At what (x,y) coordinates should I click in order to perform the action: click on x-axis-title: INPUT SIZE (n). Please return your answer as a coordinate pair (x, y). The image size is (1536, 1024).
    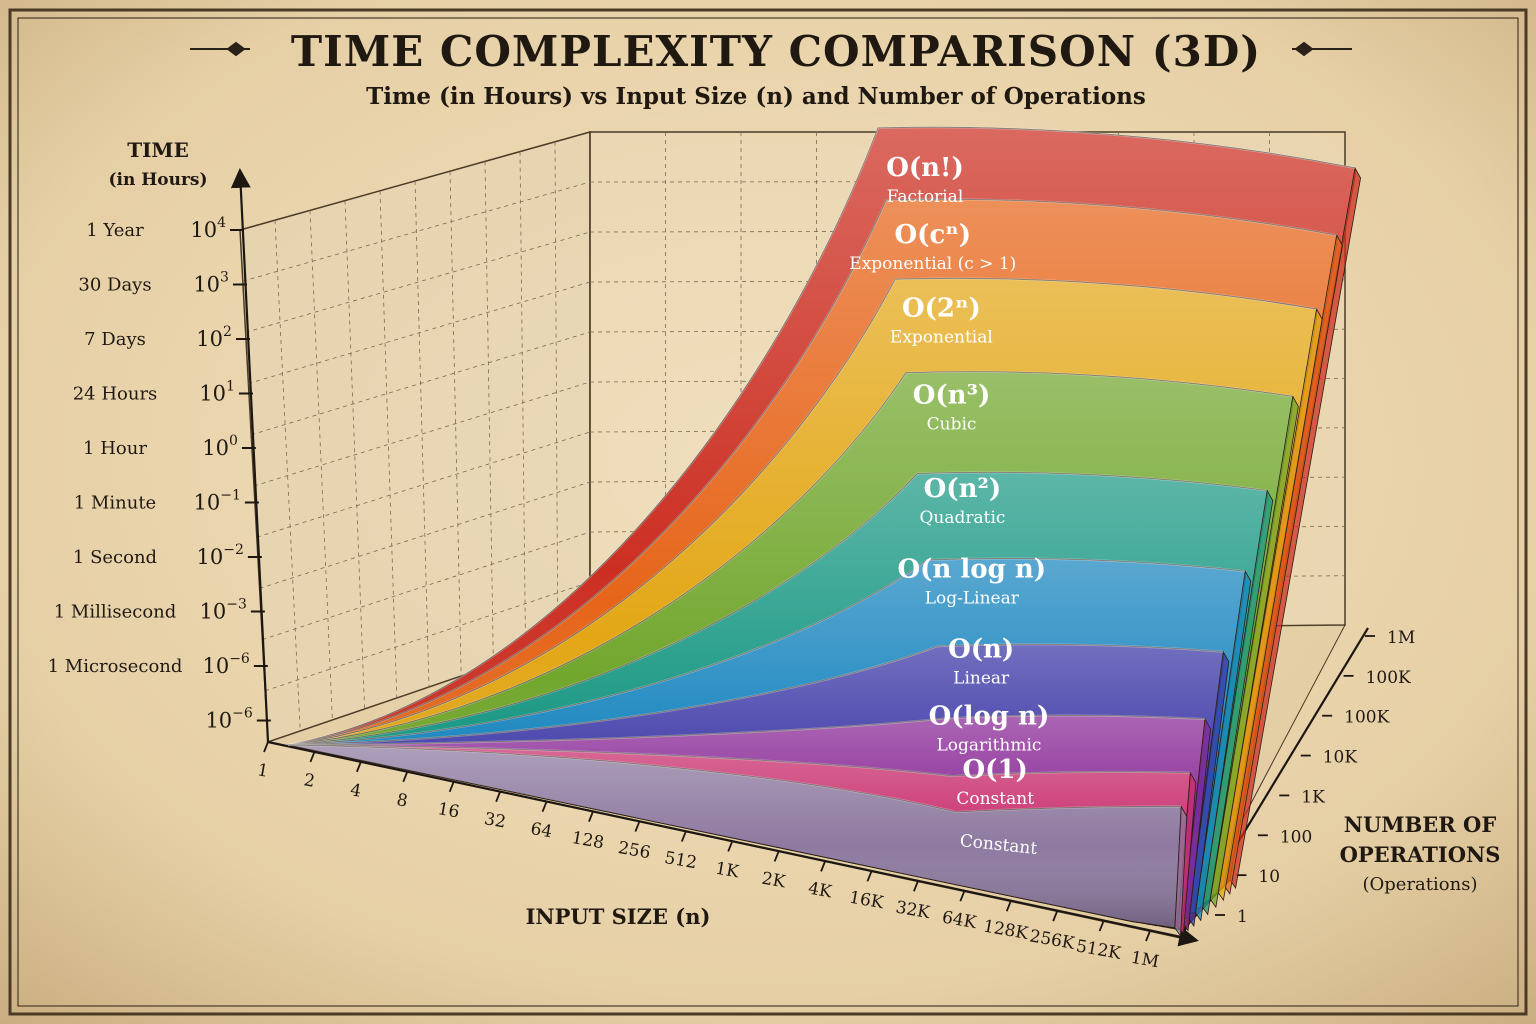
    Looking at the image, I should click on (618, 916).